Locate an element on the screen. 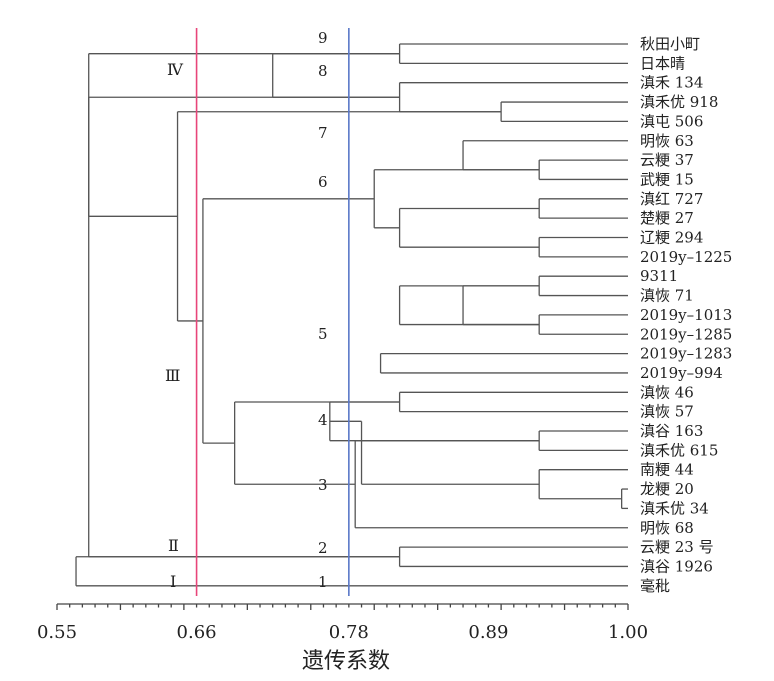 This screenshot has height=681, width=774. leaf-label: 2019y–1283 is located at coordinates (686, 354).